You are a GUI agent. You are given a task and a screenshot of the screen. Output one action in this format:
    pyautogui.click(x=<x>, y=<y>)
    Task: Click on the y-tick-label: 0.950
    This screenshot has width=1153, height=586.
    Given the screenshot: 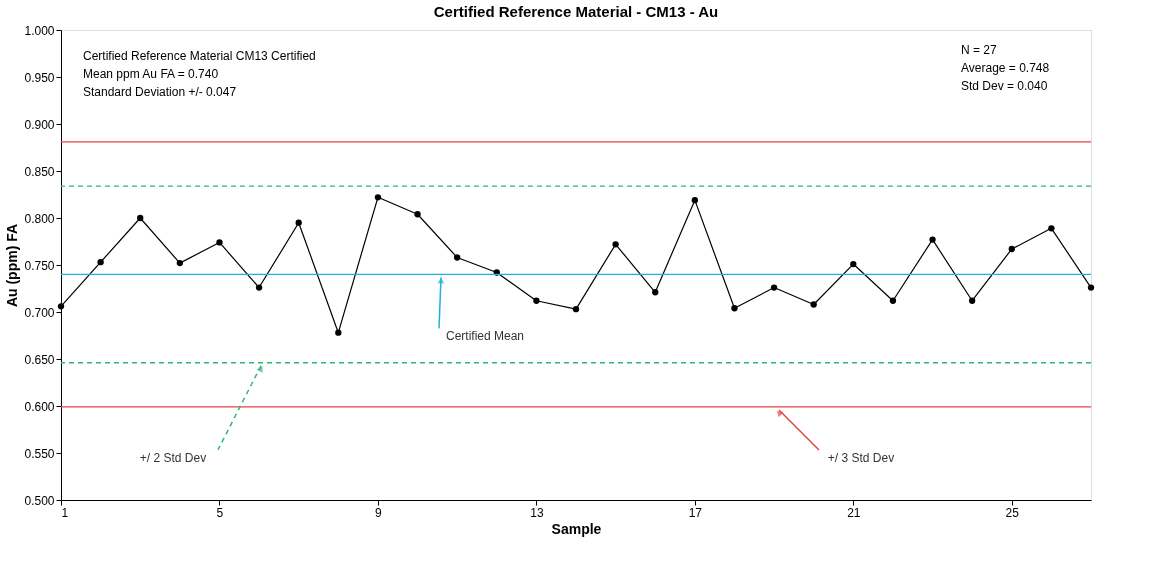 What is the action you would take?
    pyautogui.click(x=39, y=77)
    